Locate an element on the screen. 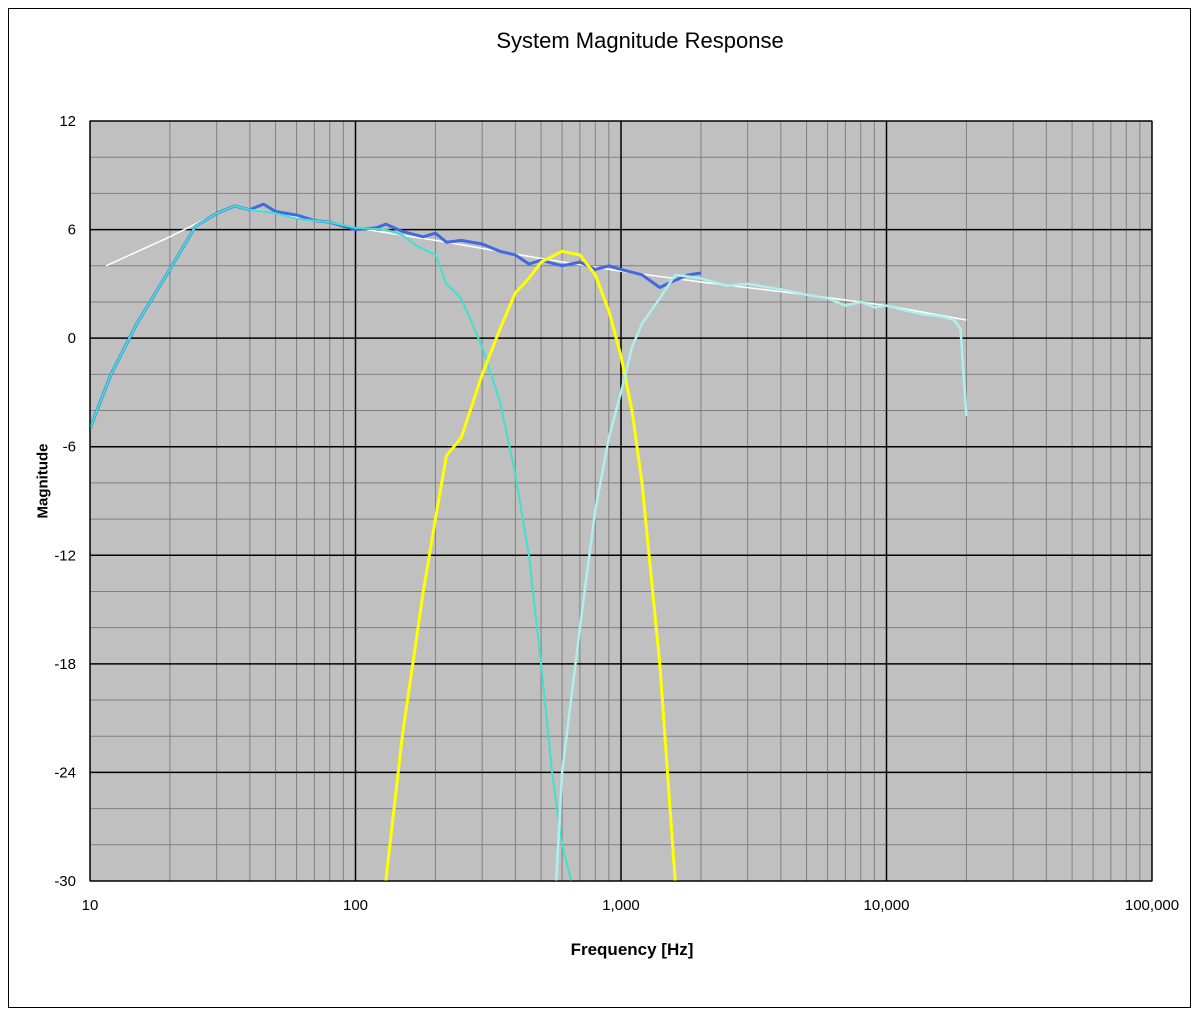 Image resolution: width=1200 pixels, height=1016 pixels. chart-title: System Magnitude Response is located at coordinates (640, 40).